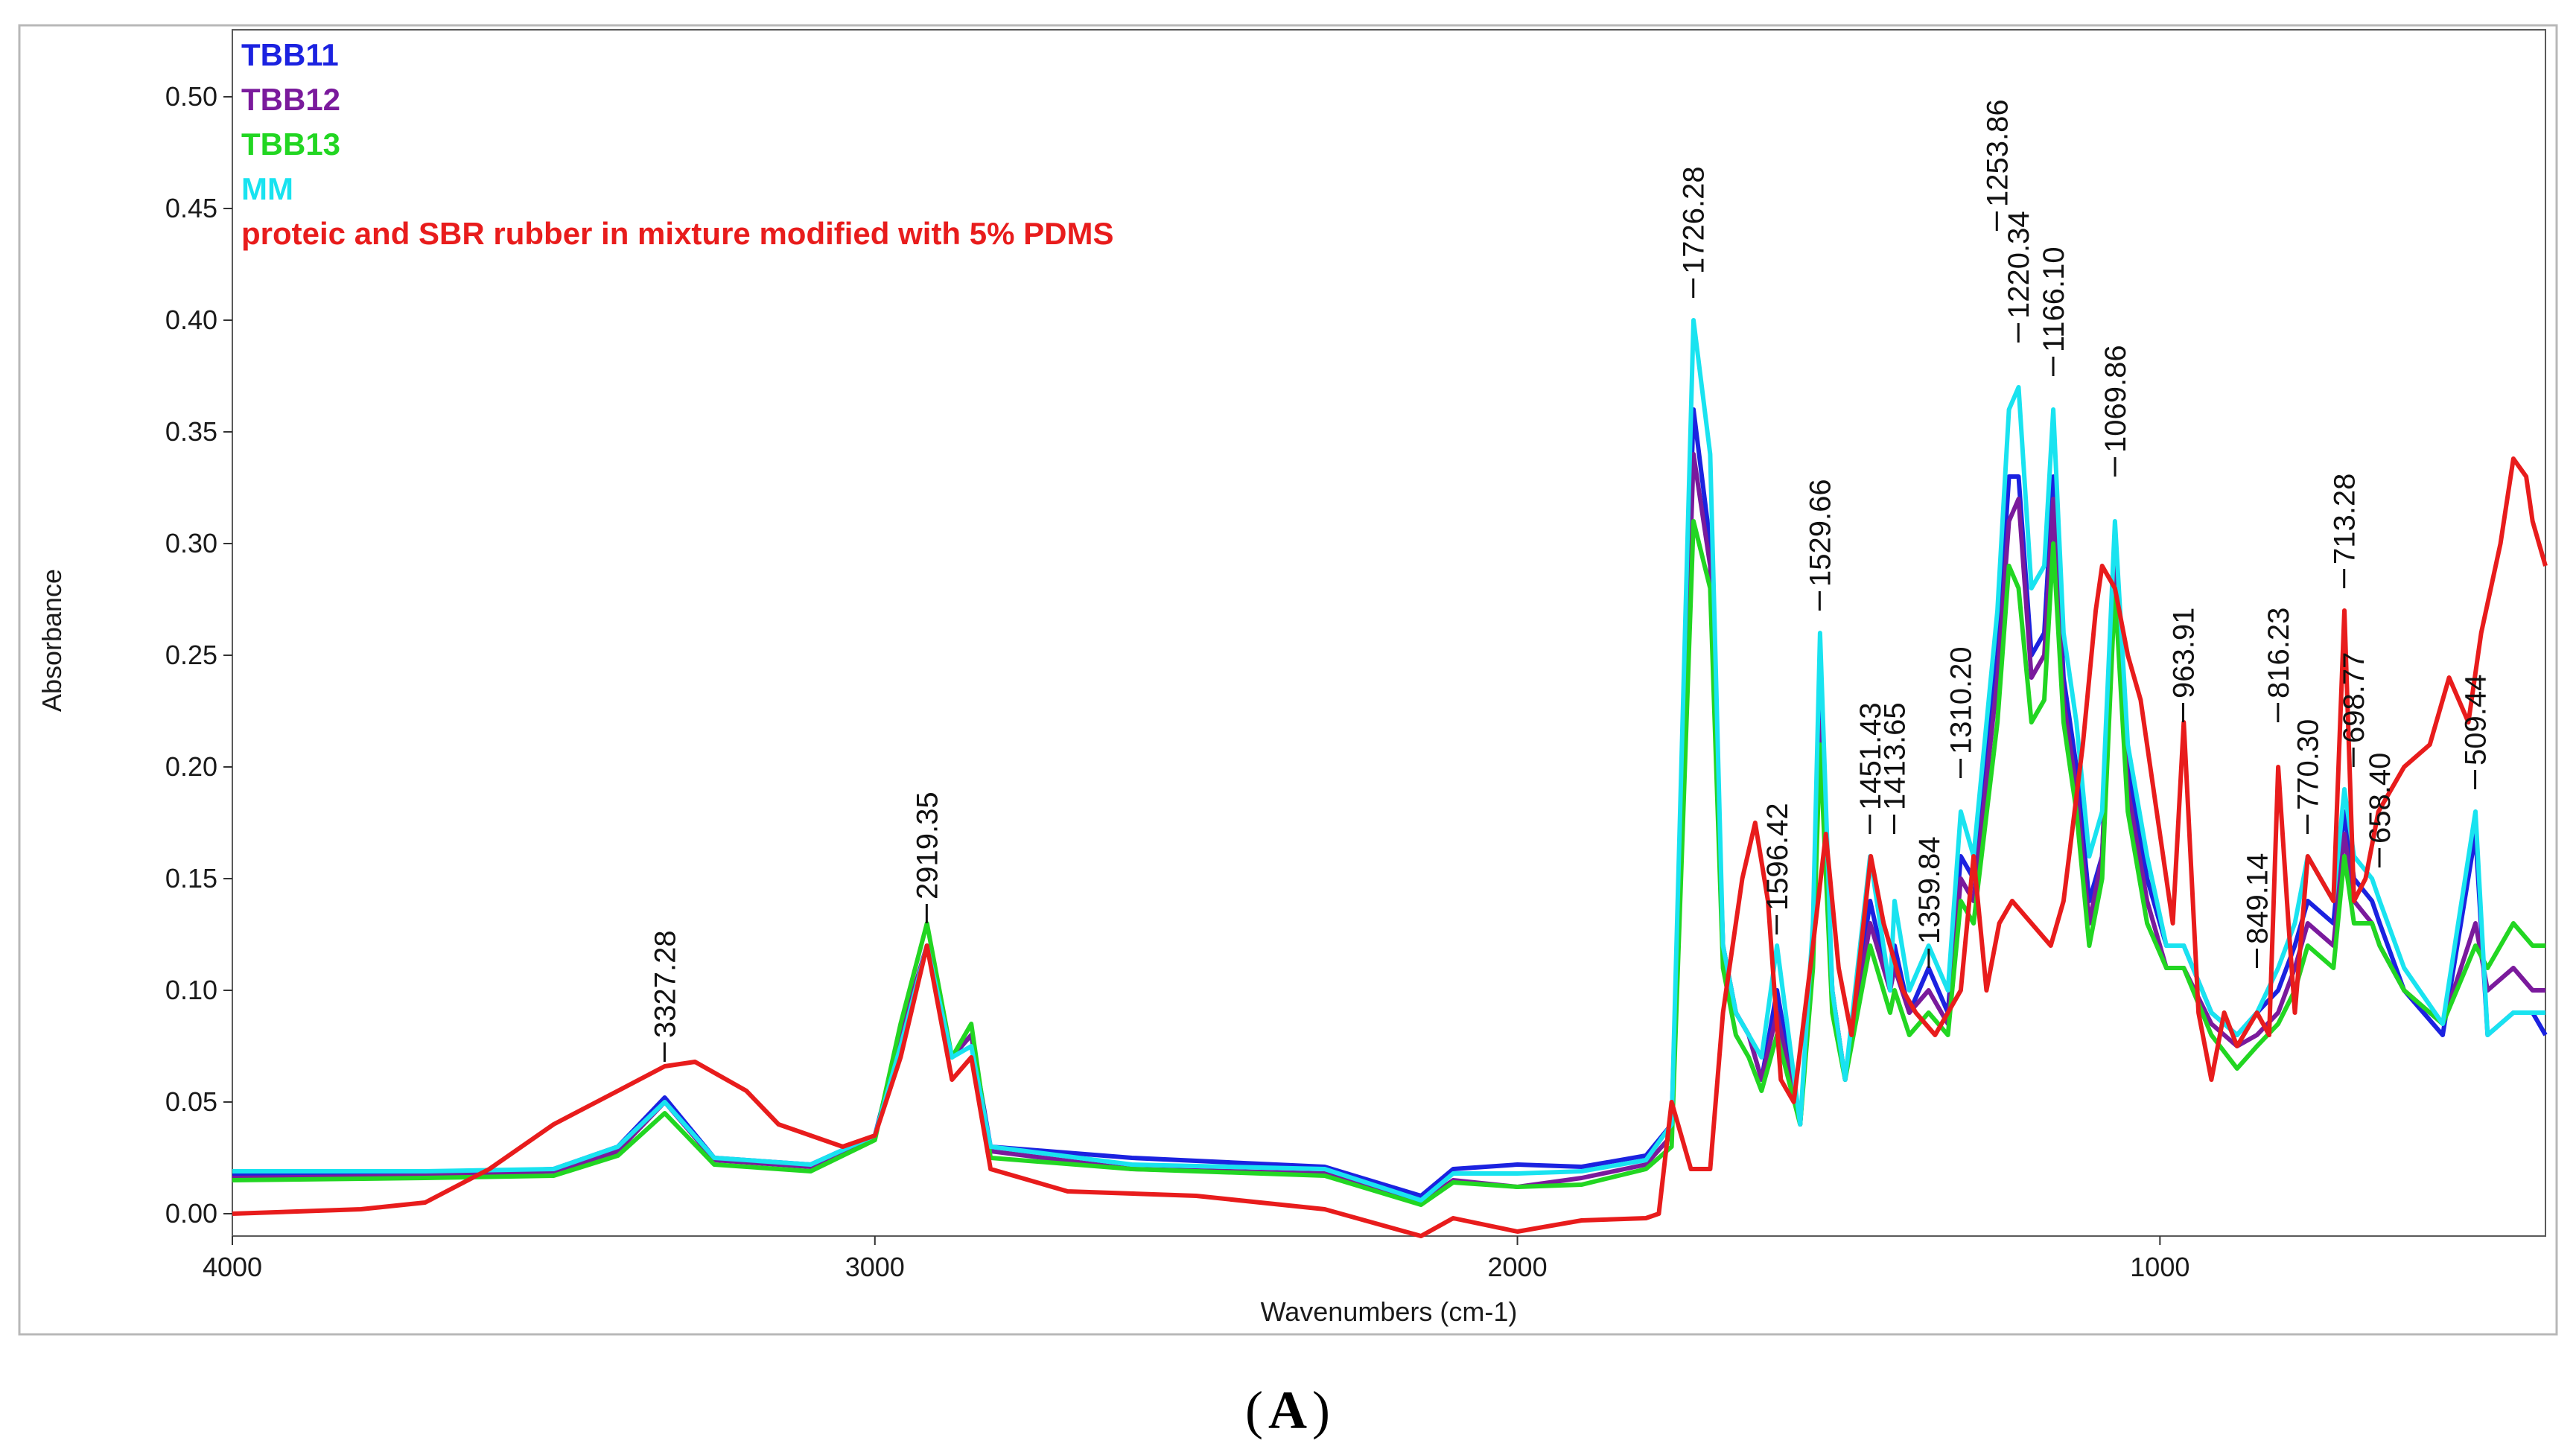 The width and height of the screenshot is (2576, 1449). What do you see at coordinates (290, 54) in the screenshot?
I see `legend-entry: TBB11` at bounding box center [290, 54].